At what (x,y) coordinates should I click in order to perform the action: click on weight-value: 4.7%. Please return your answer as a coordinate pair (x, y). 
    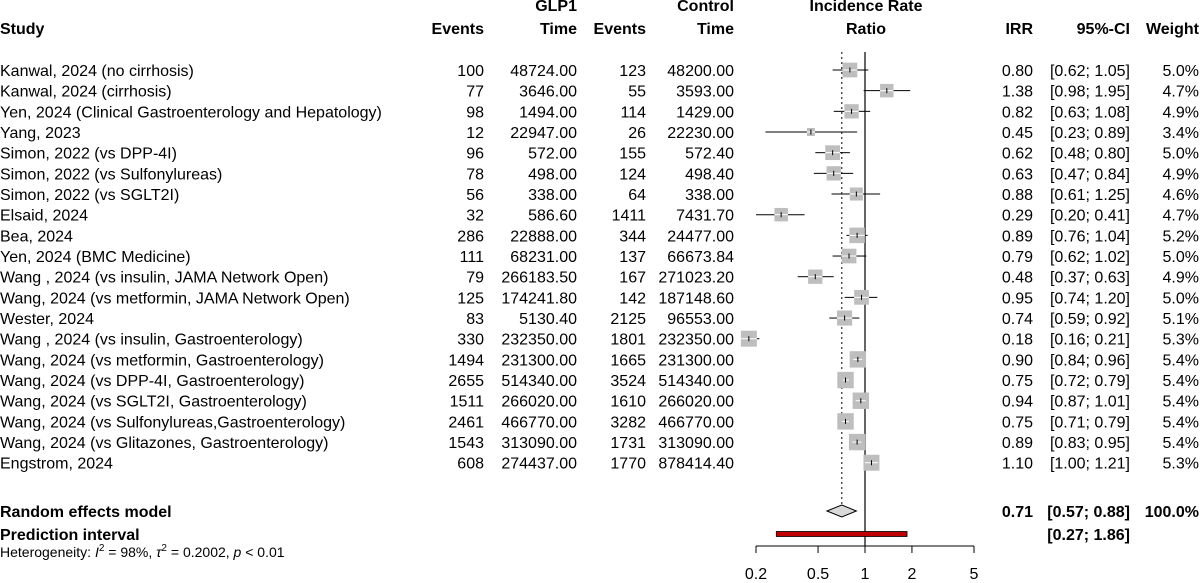
    Looking at the image, I should click on (1181, 216).